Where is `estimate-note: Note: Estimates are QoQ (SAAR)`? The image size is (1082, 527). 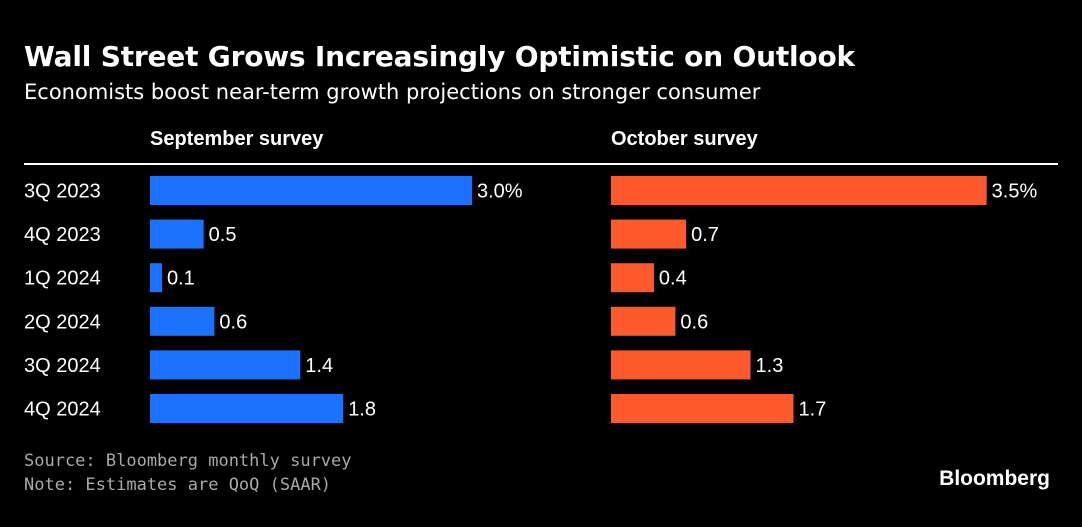 estimate-note: Note: Estimates are QoQ (SAAR) is located at coordinates (178, 485).